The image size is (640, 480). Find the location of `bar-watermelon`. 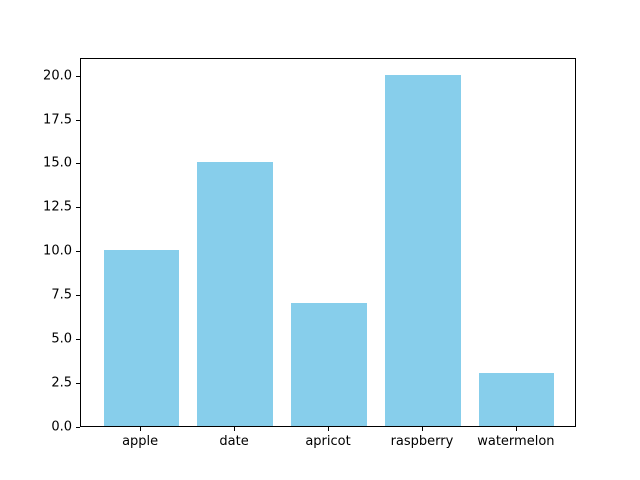

bar-watermelon is located at coordinates (517, 399).